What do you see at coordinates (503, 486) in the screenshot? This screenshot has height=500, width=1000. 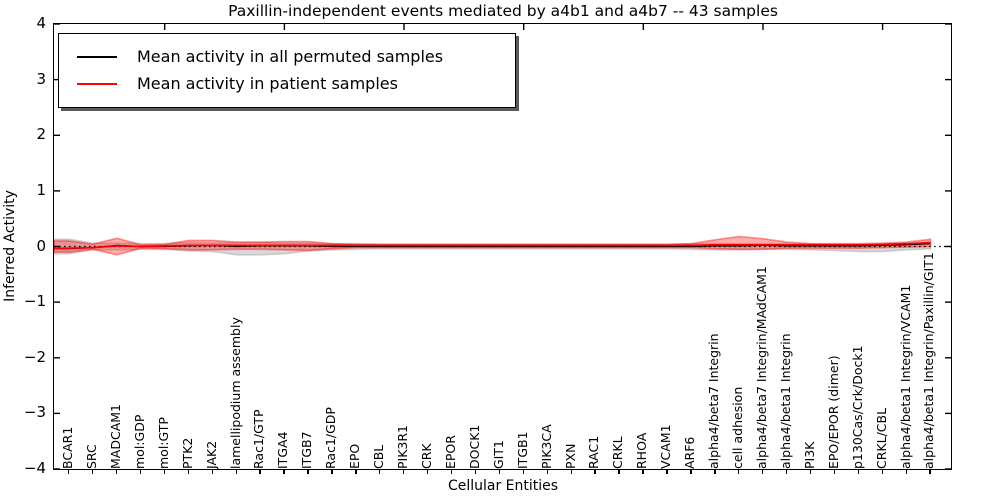 I see `x-axis-label: Cellular Entities` at bounding box center [503, 486].